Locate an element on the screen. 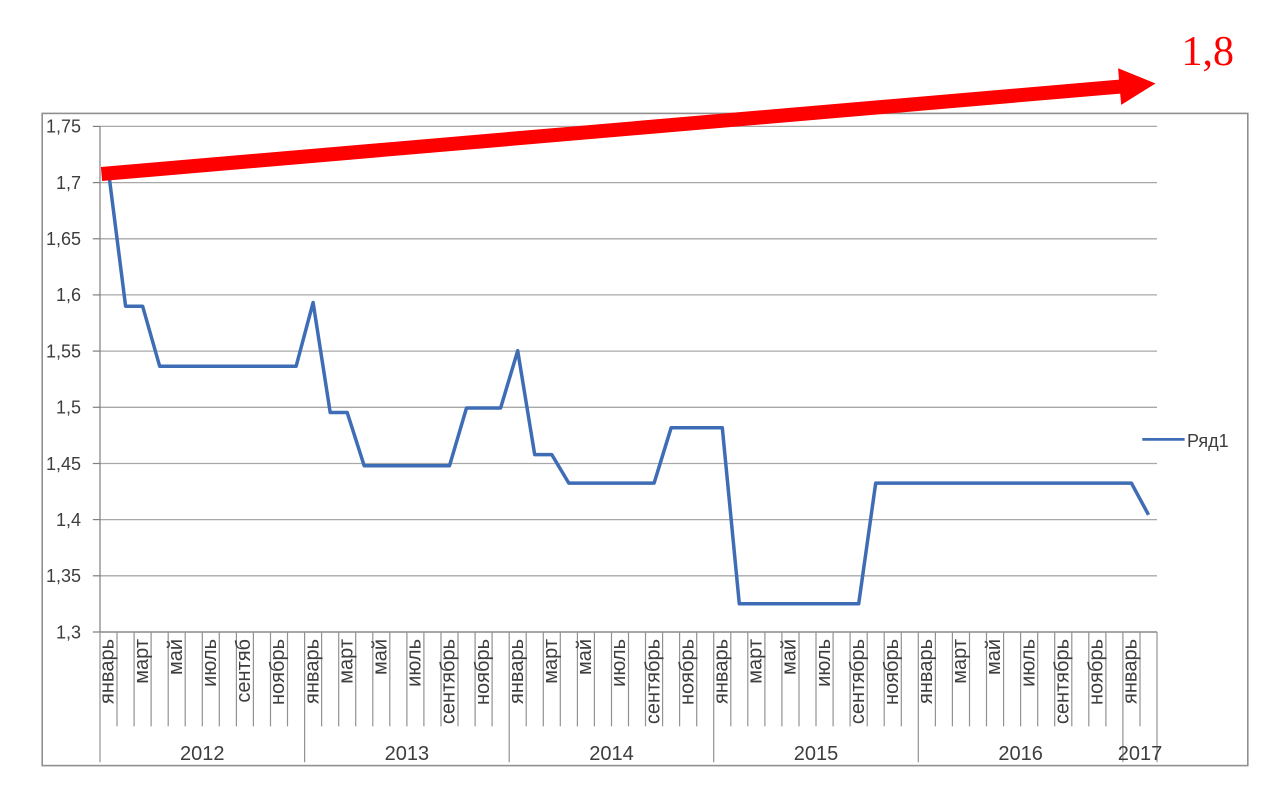 Image resolution: width=1280 pixels, height=795 pixels. svg-text: 1,35 is located at coordinates (63, 576).